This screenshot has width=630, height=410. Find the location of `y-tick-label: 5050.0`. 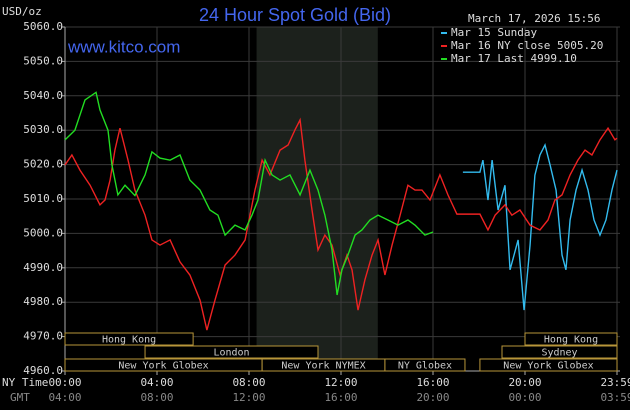

y-tick-label: 5050.0 is located at coordinates (43, 60).